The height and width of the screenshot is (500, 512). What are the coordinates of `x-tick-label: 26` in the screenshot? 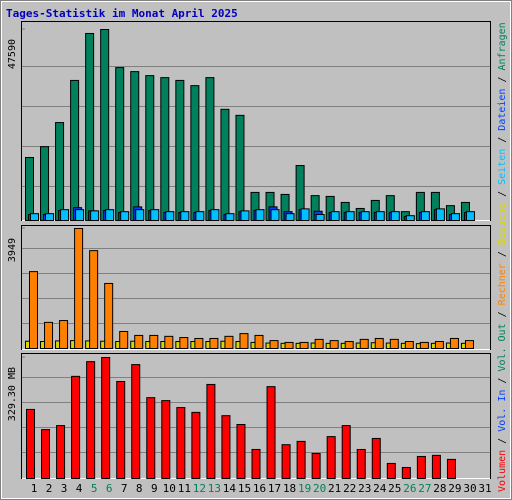 It's located at (409, 488).